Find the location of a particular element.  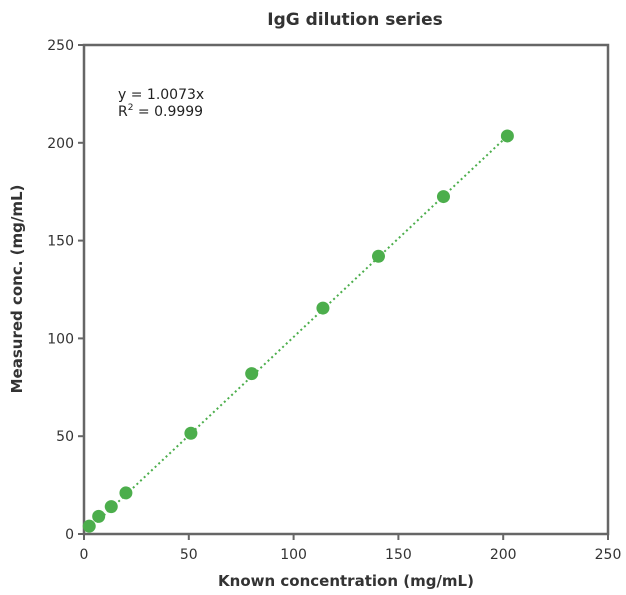

y-tick-label: 150 is located at coordinates (60, 242).